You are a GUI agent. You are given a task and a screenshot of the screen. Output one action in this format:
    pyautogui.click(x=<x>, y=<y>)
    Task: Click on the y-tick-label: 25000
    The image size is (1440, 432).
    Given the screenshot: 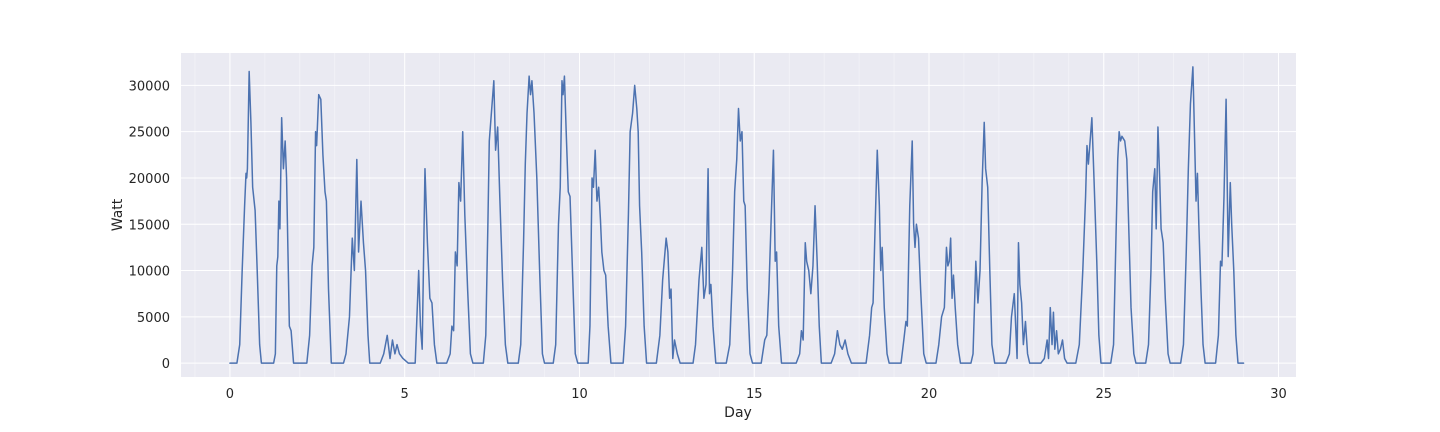 What is the action you would take?
    pyautogui.click(x=149, y=133)
    